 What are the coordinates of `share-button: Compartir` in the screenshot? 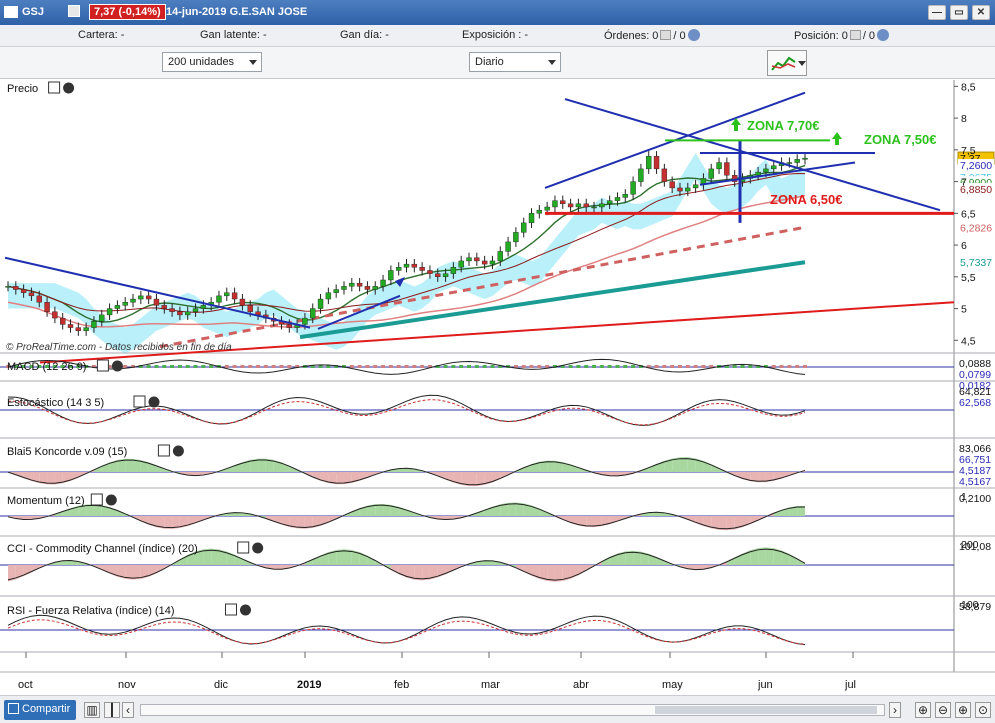 It's located at (40, 710).